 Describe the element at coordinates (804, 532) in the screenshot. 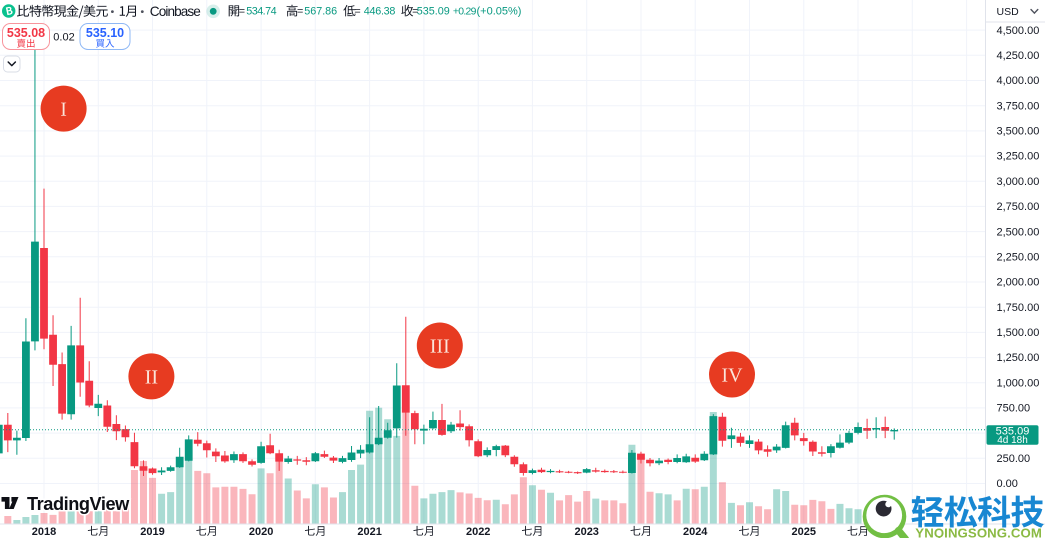

I see `svg-text: 2025` at that location.